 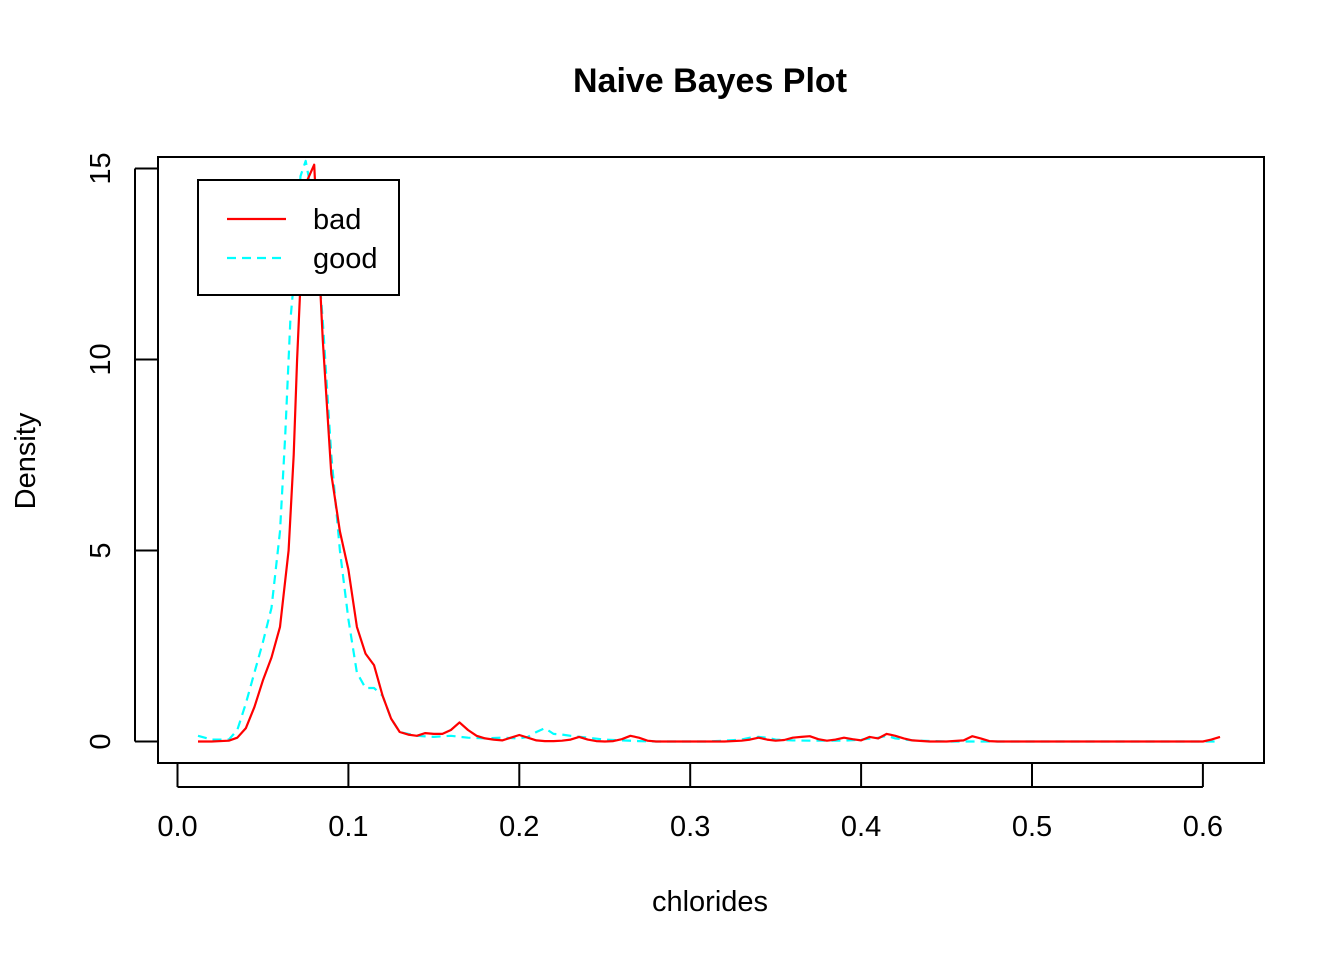 I want to click on y-tick-label: 10, so click(x=101, y=359).